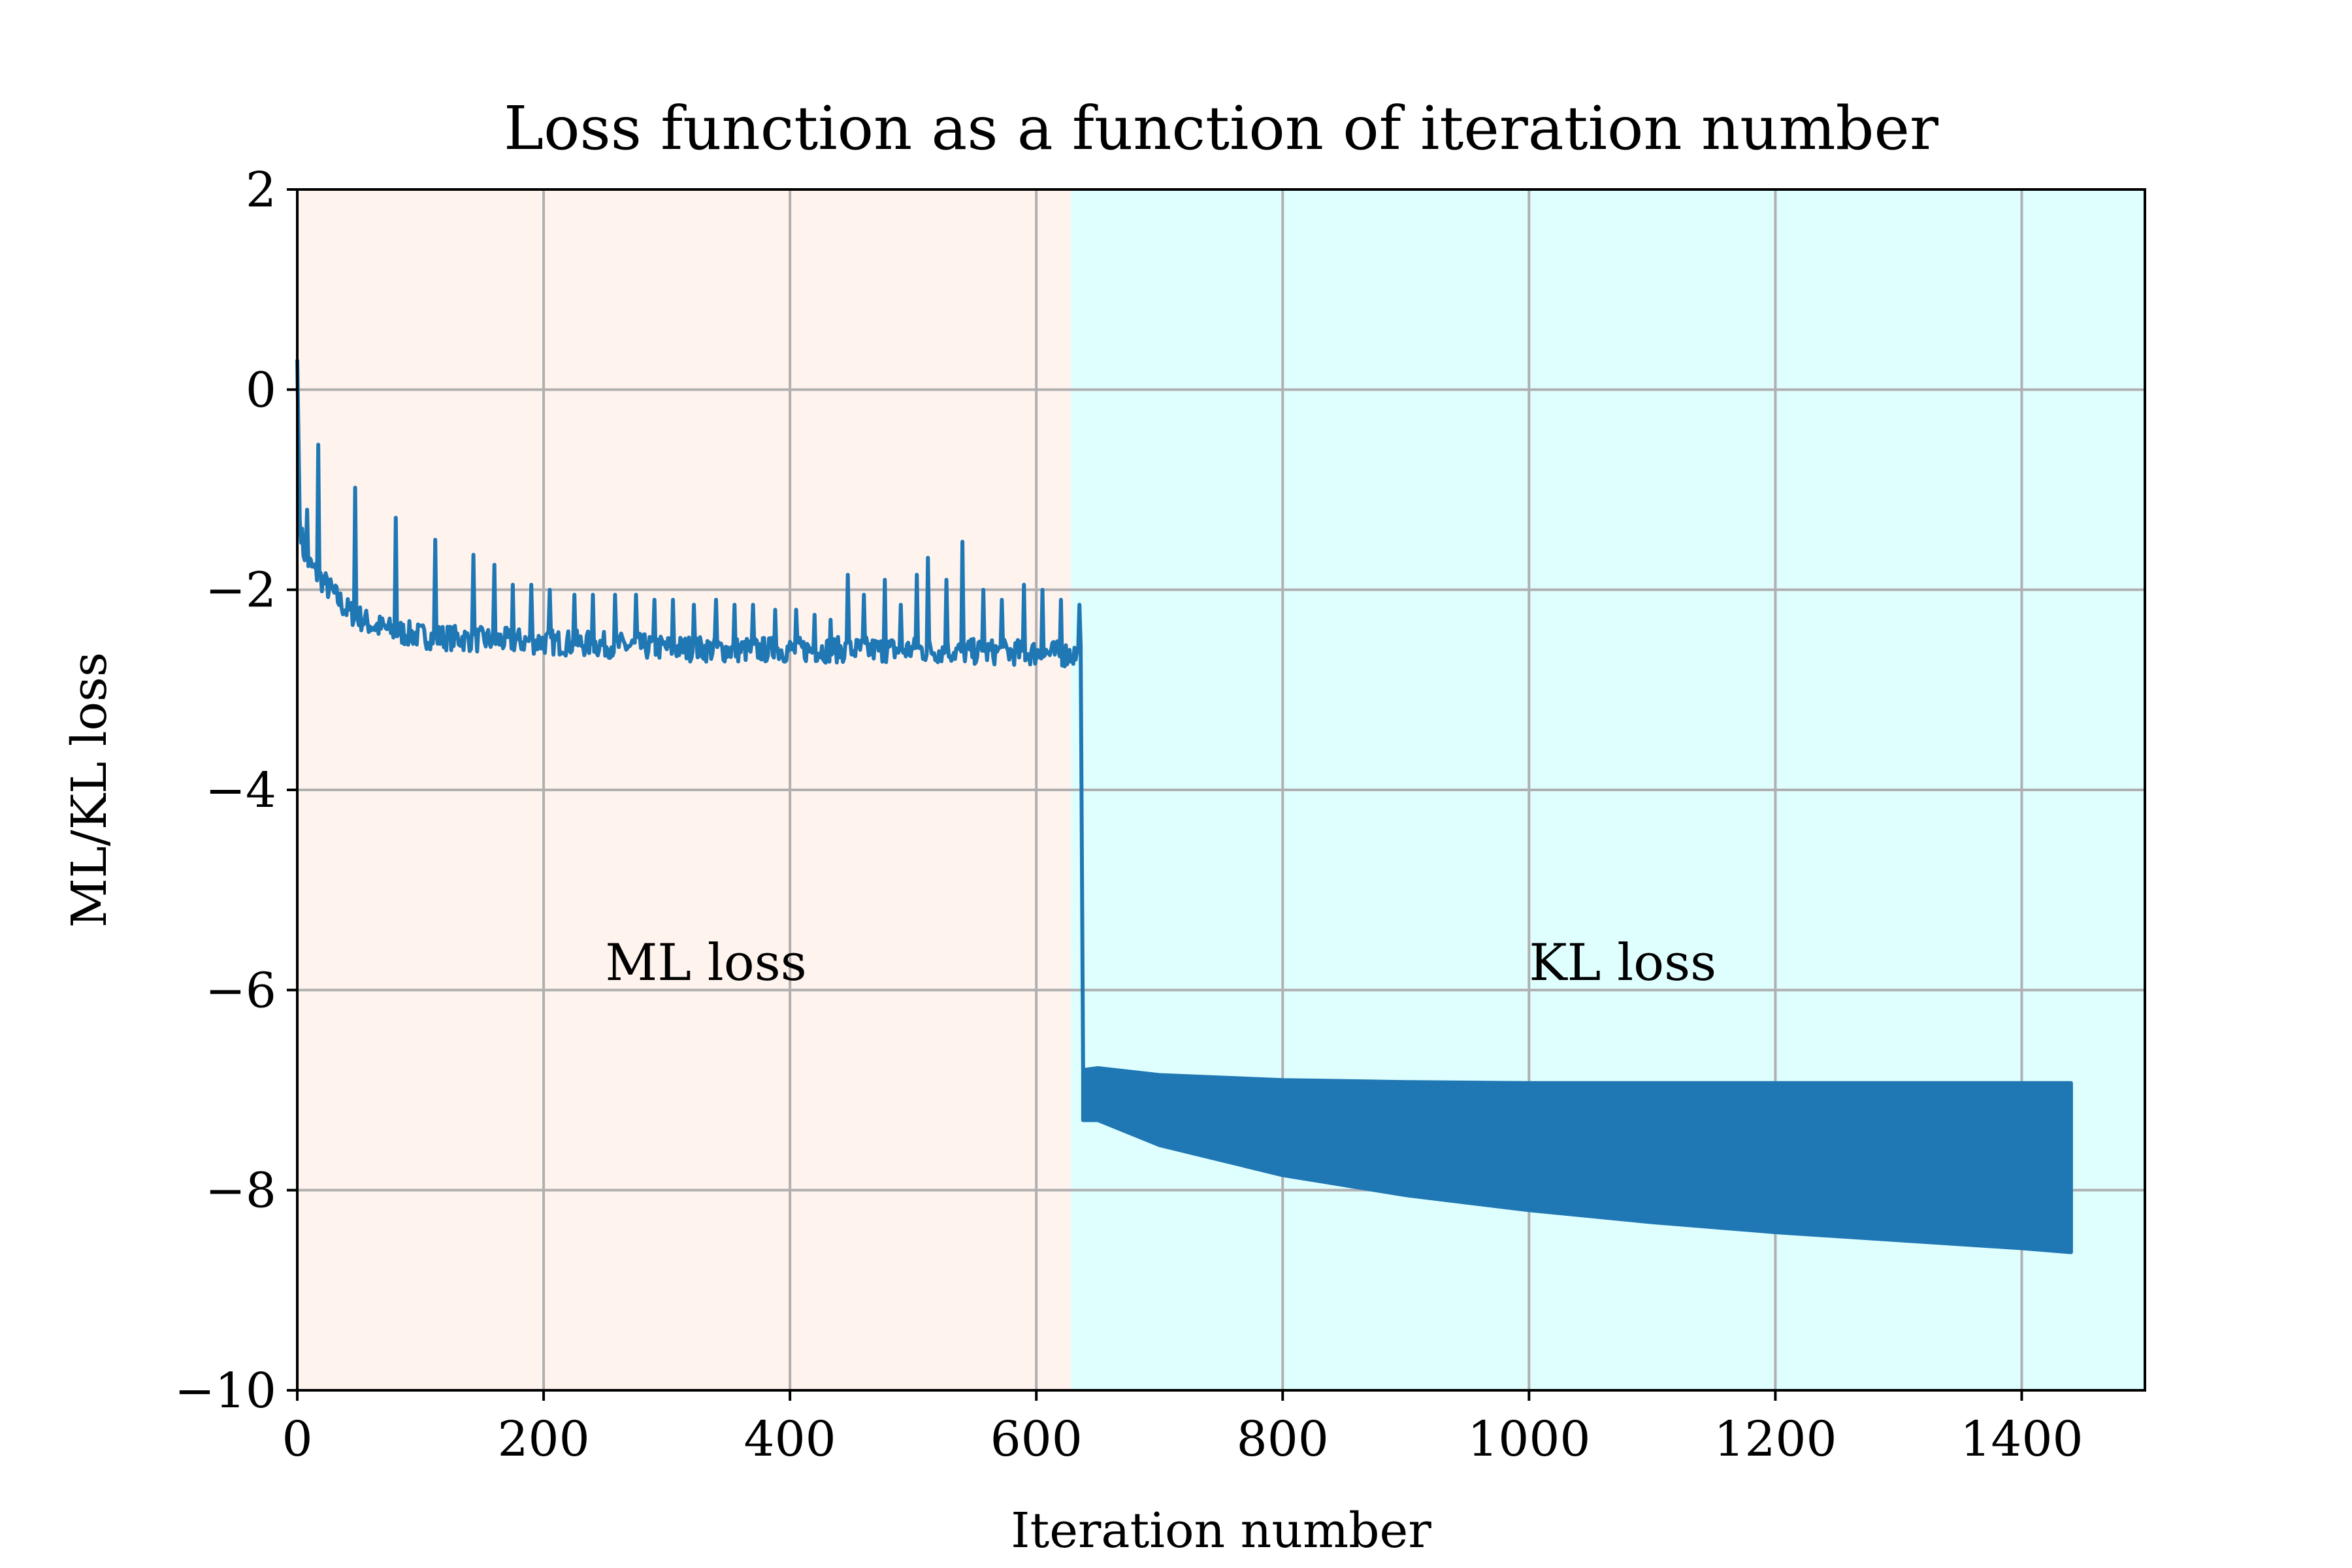 Image resolution: width=2352 pixels, height=1568 pixels. I want to click on x-tick-label: 200, so click(543, 1439).